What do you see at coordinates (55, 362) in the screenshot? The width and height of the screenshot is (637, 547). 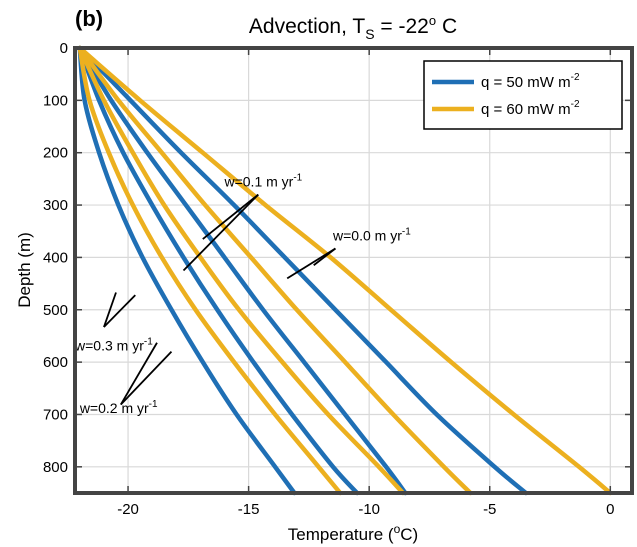 I see `y-tick-label: 600` at bounding box center [55, 362].